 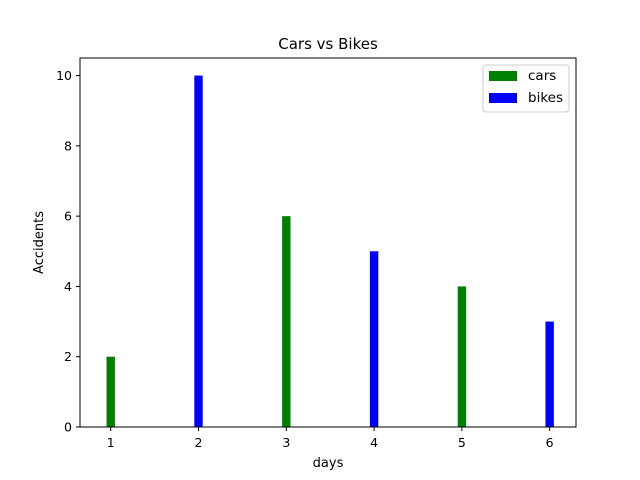 I want to click on legend-label-cars: cars, so click(x=542, y=76).